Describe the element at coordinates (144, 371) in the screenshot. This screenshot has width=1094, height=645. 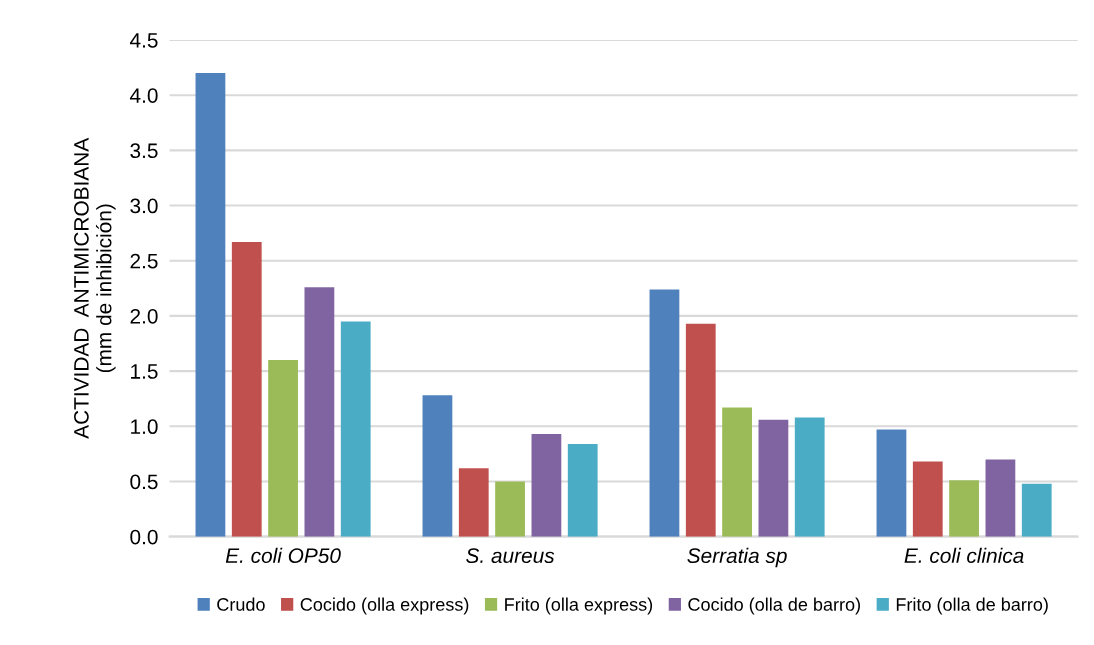
I see `y-tick-label: 1.5` at that location.